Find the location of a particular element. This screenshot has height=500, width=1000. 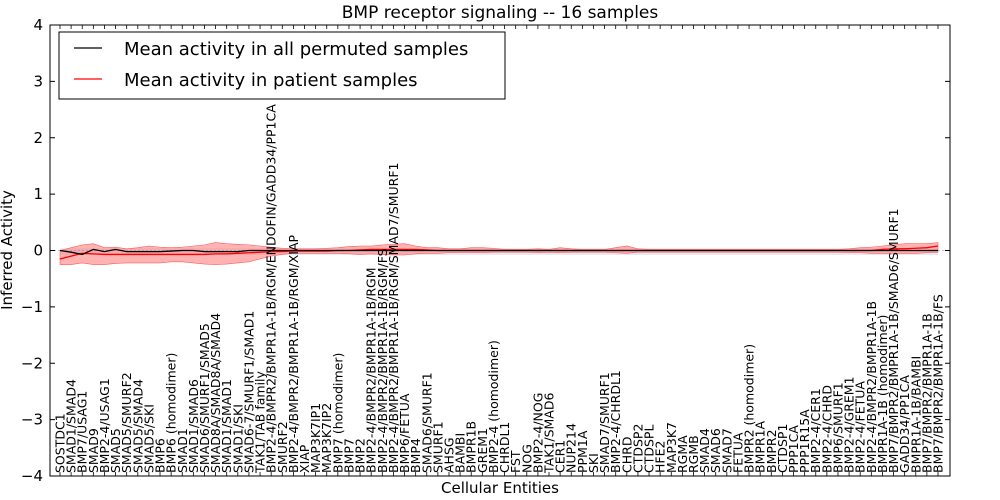

entity-label: BMP7 (homodimer) is located at coordinates (337, 413).